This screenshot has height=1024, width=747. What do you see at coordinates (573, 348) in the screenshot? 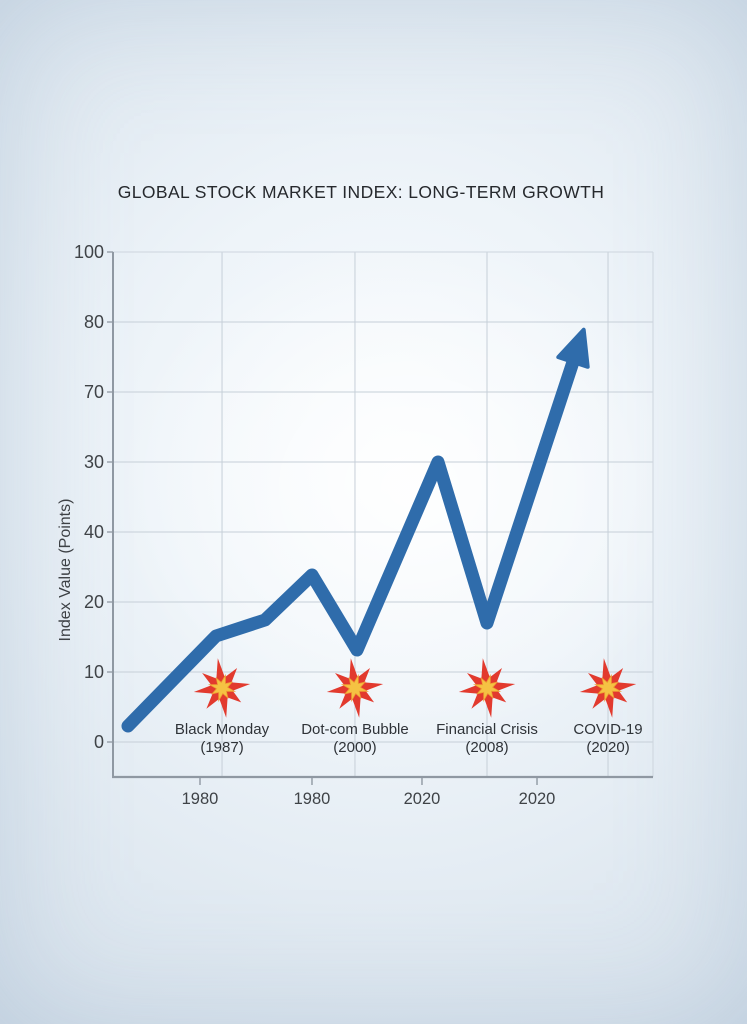
I see `arrowhead-icon` at bounding box center [573, 348].